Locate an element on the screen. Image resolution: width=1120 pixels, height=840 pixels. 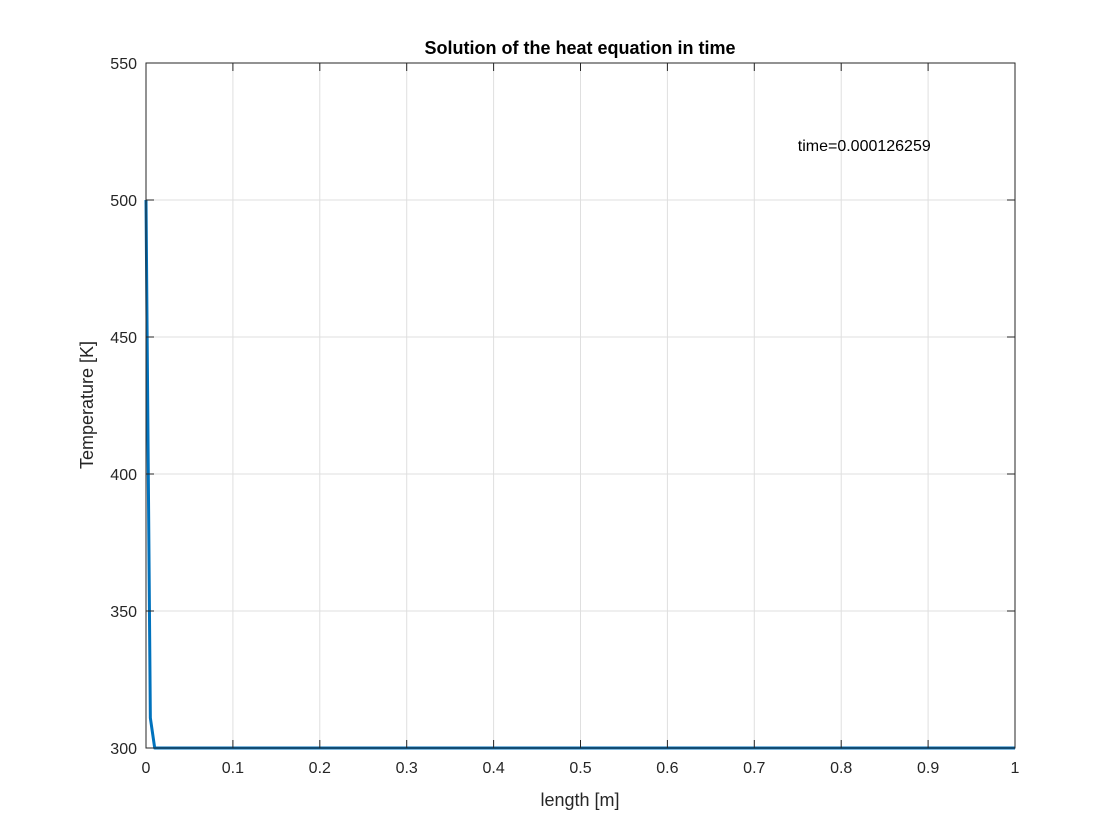
y-tick-label: 450 is located at coordinates (123, 338).